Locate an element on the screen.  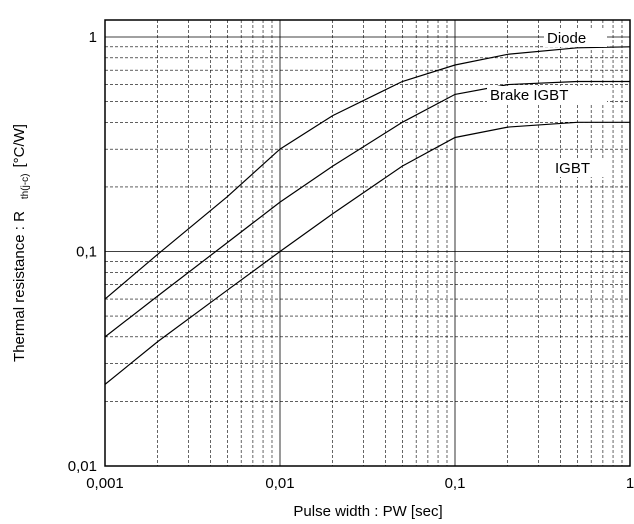
x-tick-label: 0,001 is located at coordinates (105, 483).